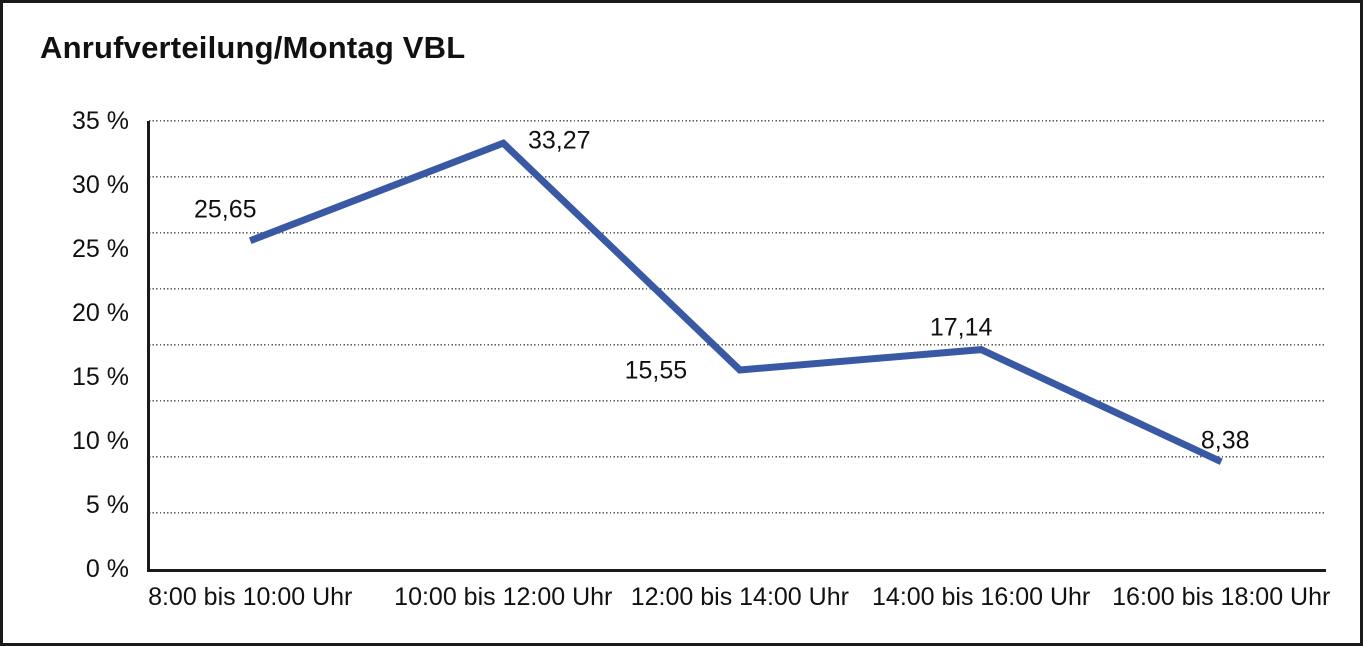 The image size is (1363, 646). What do you see at coordinates (1225, 440) in the screenshot?
I see `data-point-label: 8,38` at bounding box center [1225, 440].